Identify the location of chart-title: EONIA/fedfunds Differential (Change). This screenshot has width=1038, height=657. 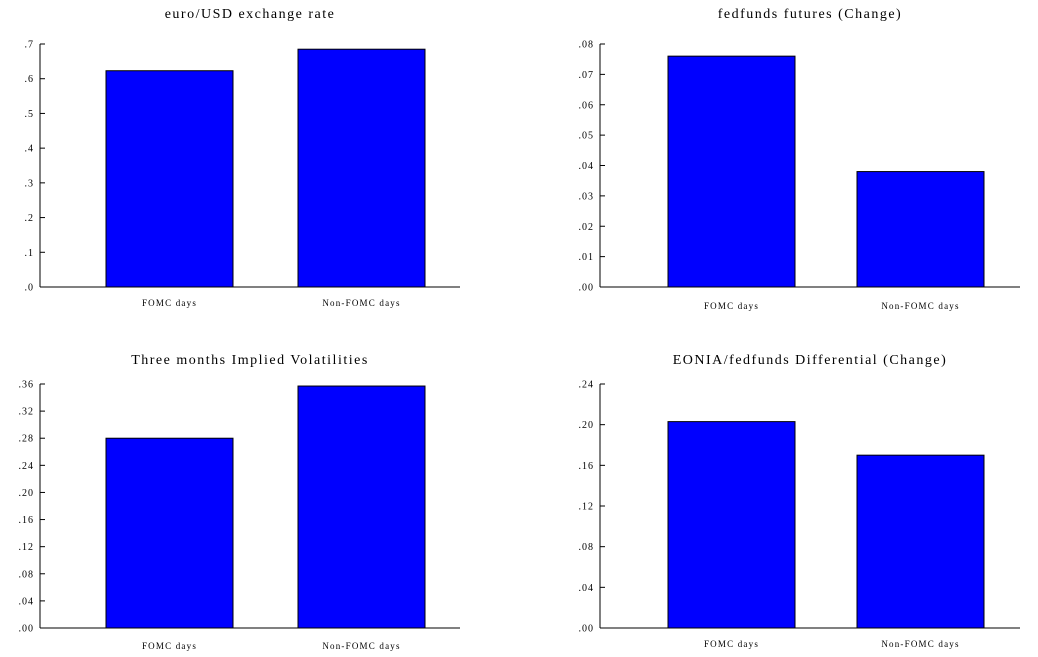
(810, 360).